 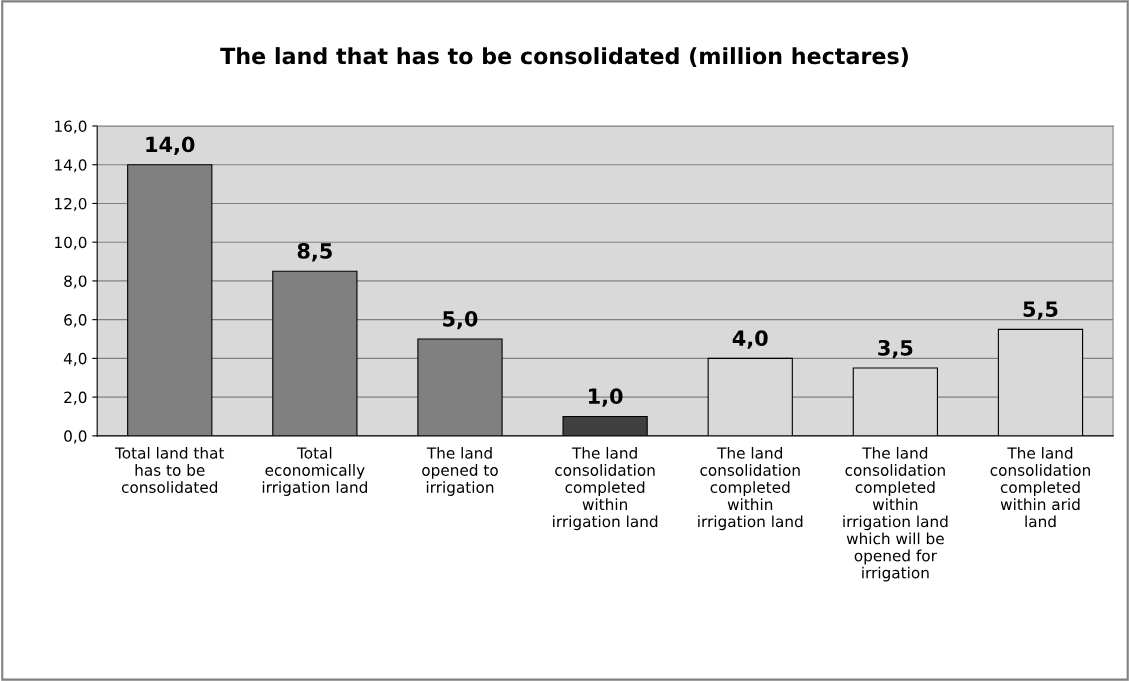 I want to click on data-label: 4,0, so click(x=750, y=339).